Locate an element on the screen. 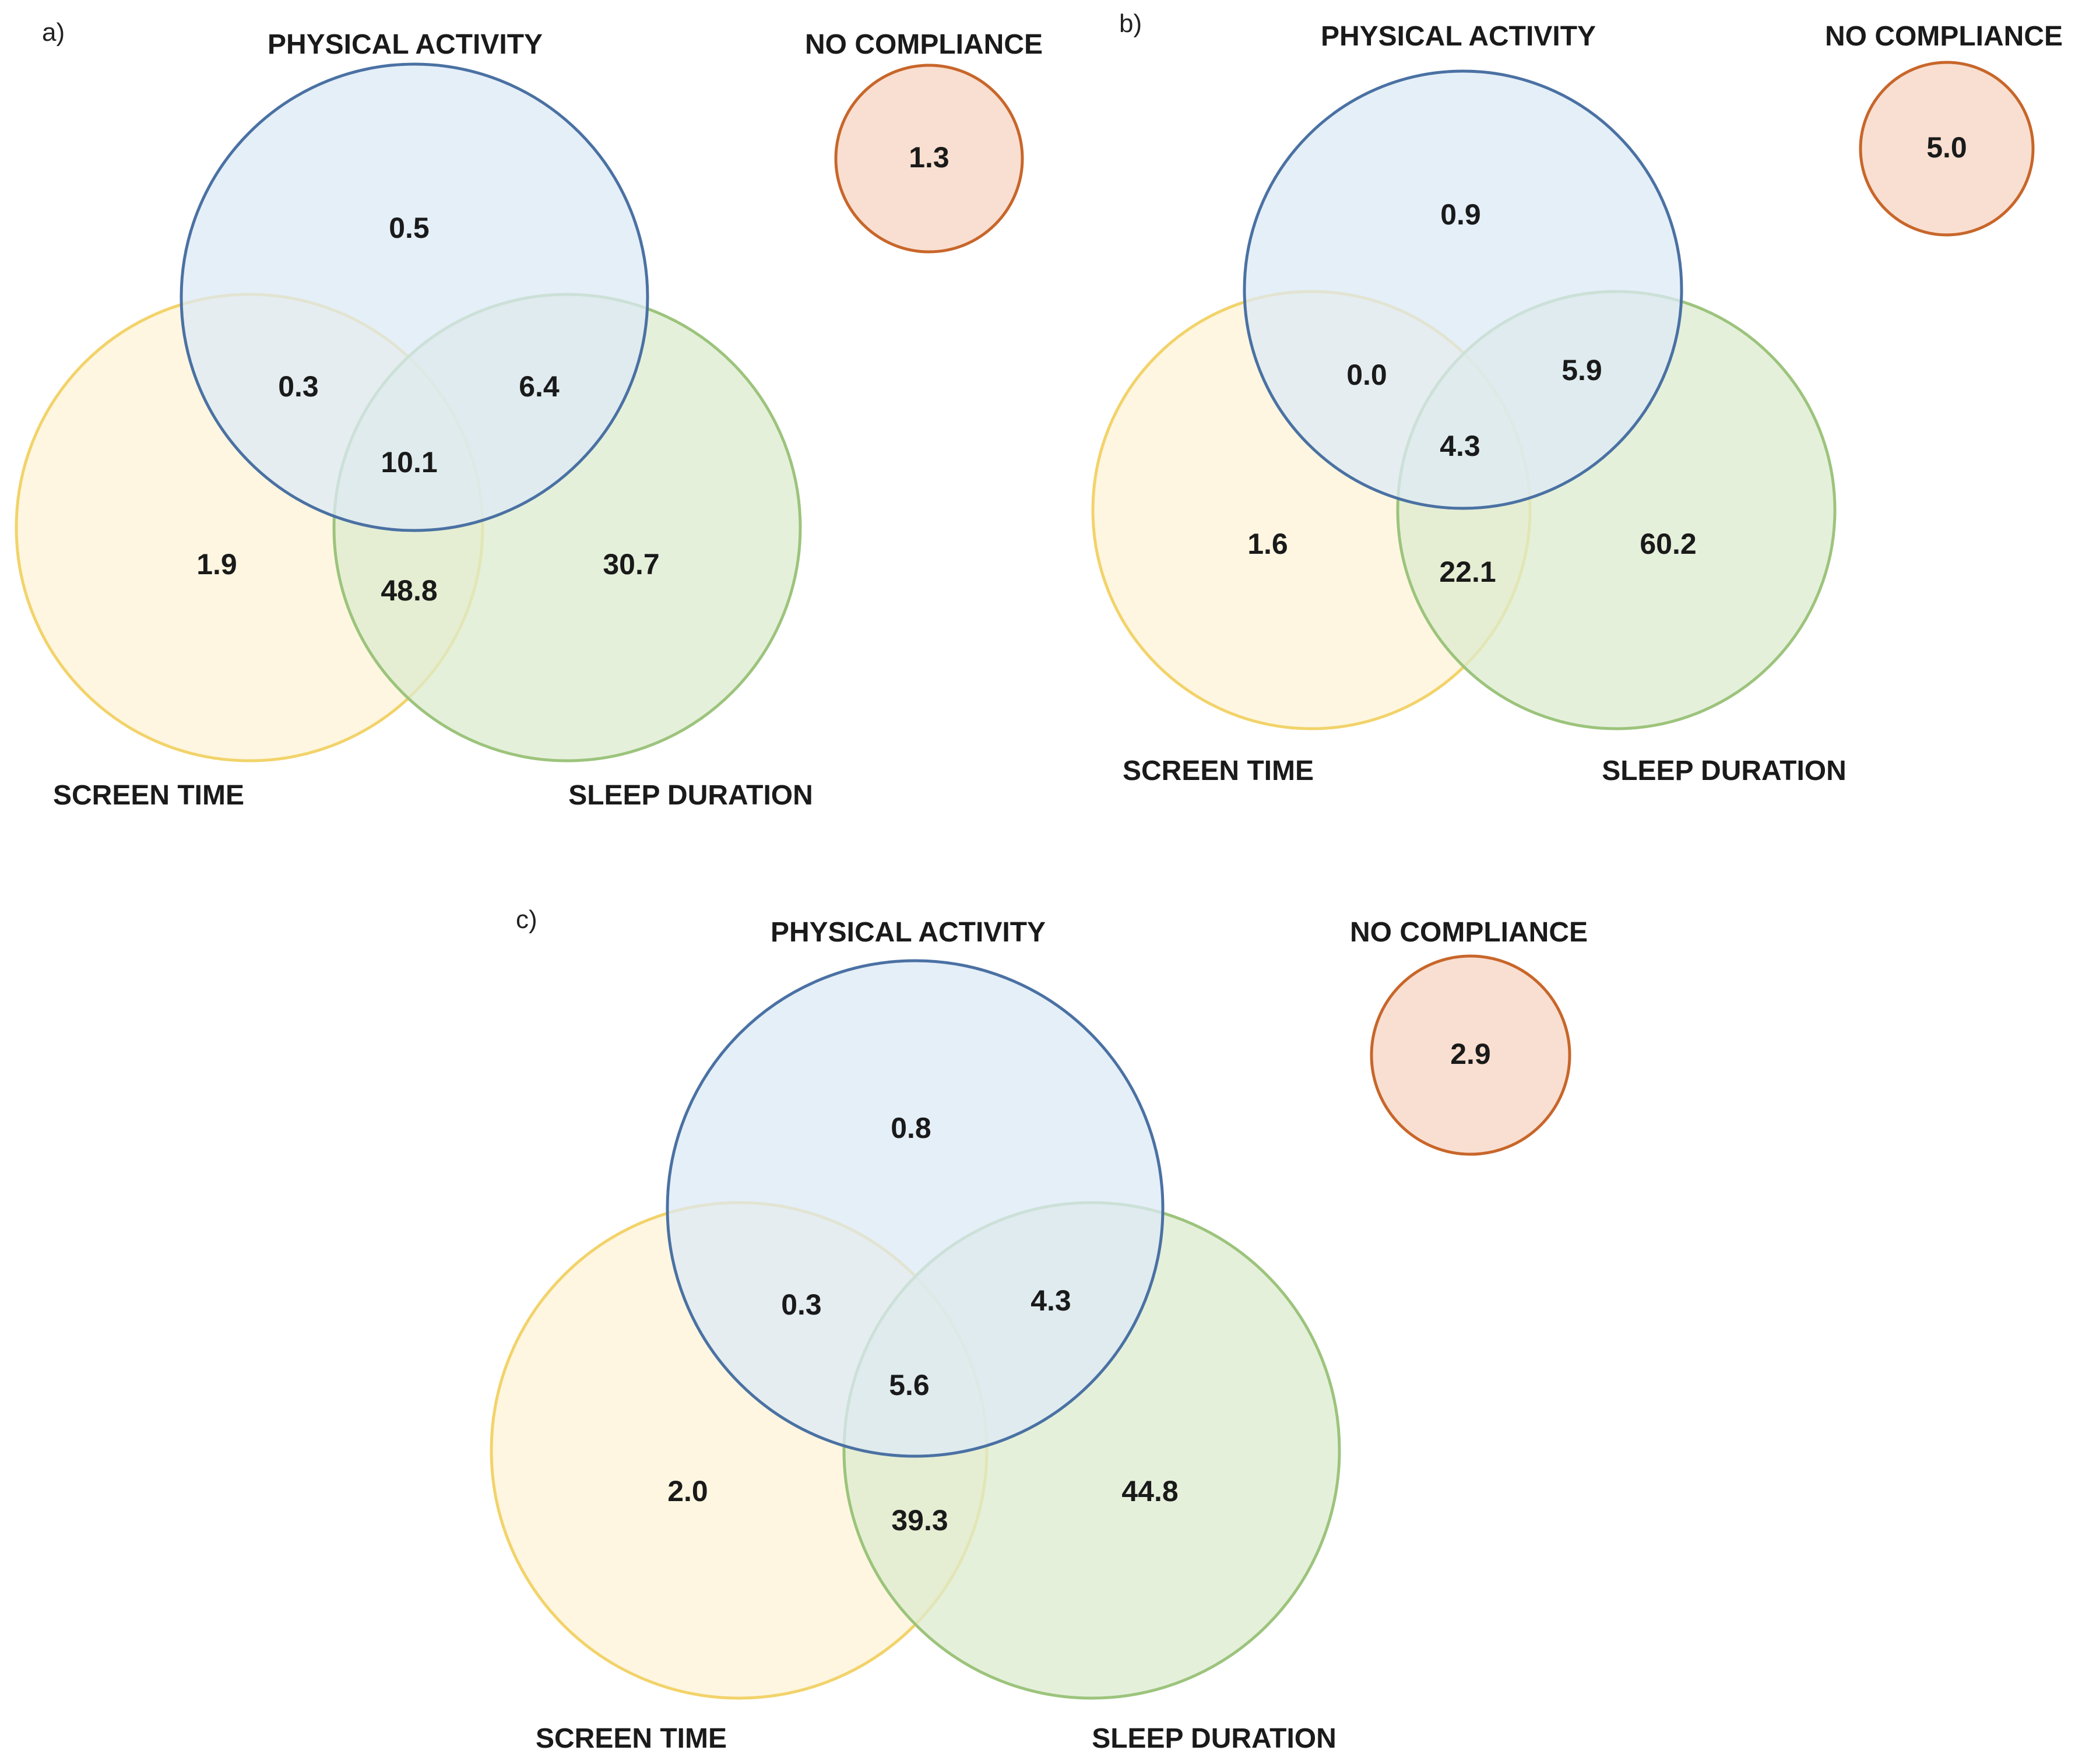 The width and height of the screenshot is (2075, 1764). panel-c-screen-sleep-value: 39.3 is located at coordinates (919, 1520).